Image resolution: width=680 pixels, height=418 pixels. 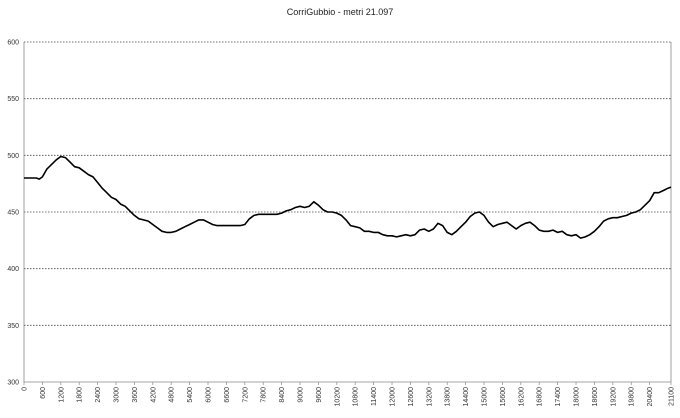 I want to click on x-tick-label: 11400, so click(x=374, y=396).